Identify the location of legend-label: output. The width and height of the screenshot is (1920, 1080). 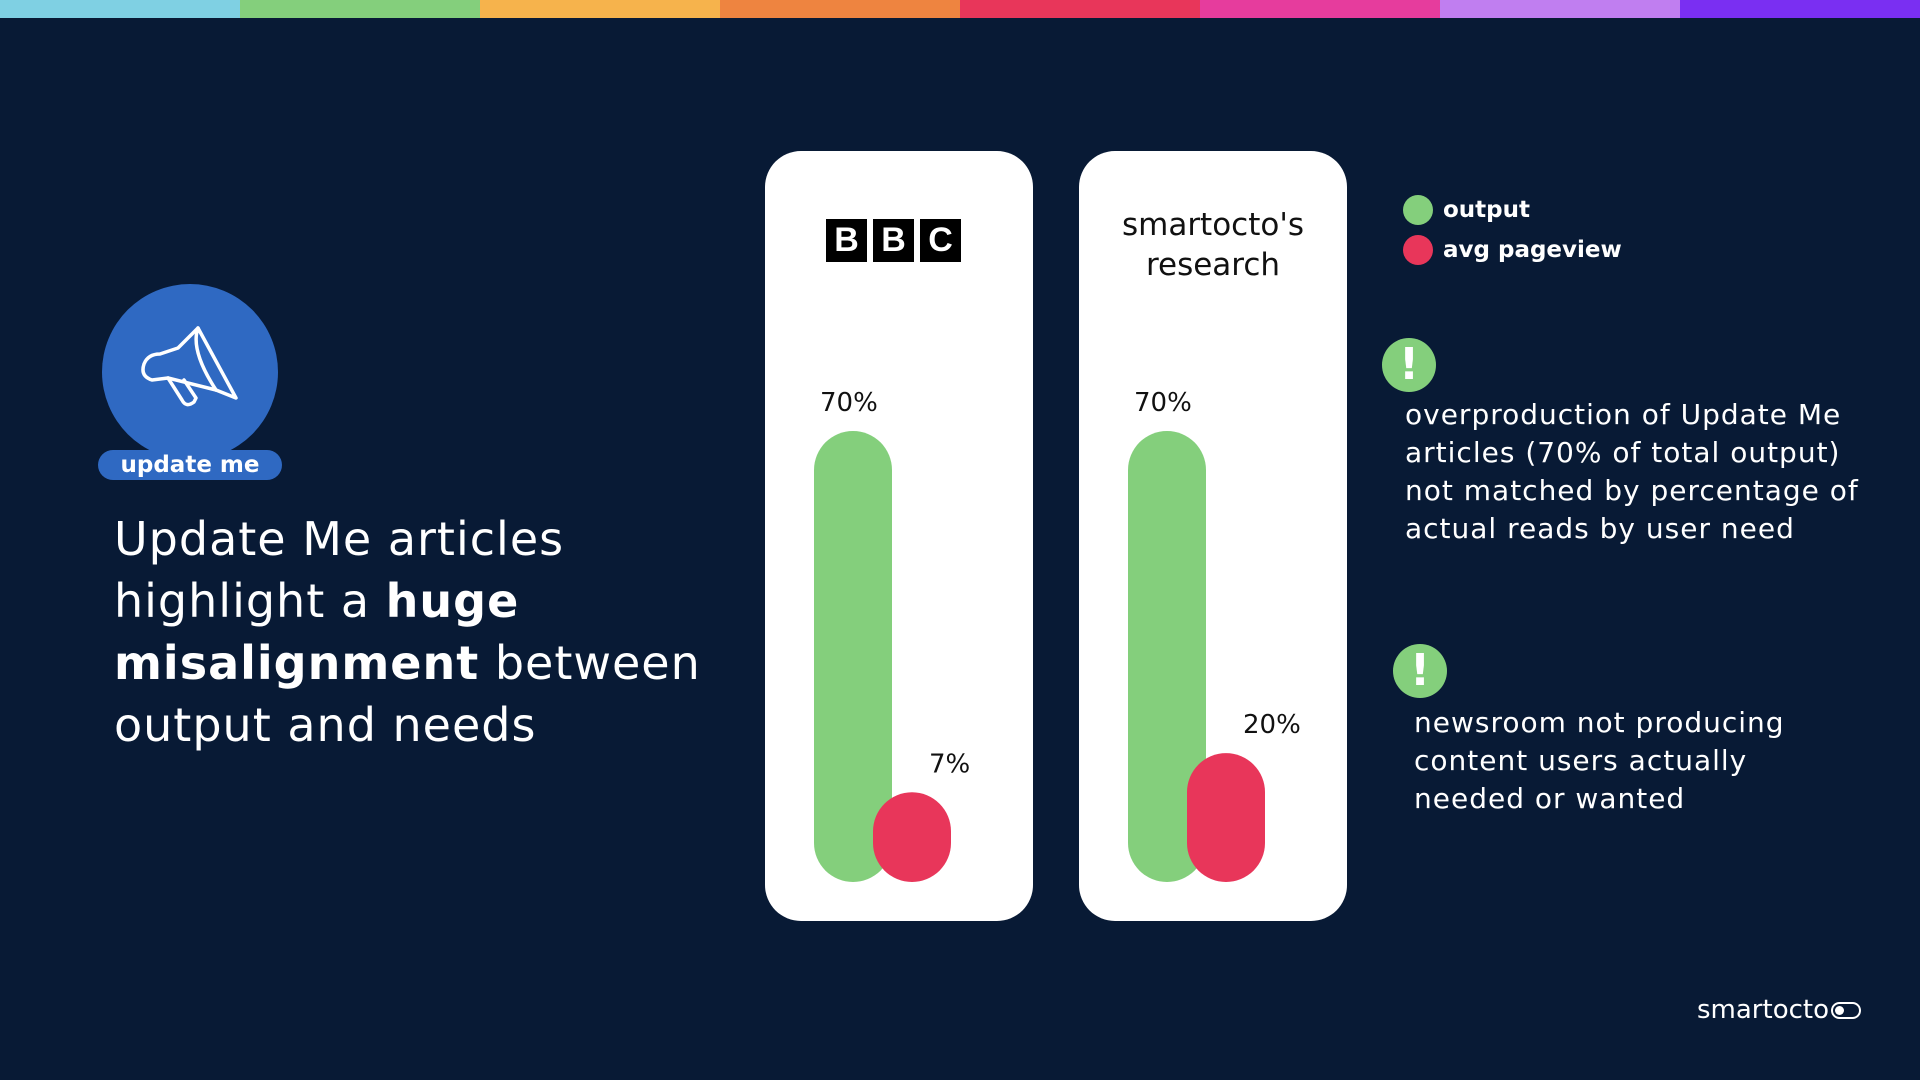
(1487, 210).